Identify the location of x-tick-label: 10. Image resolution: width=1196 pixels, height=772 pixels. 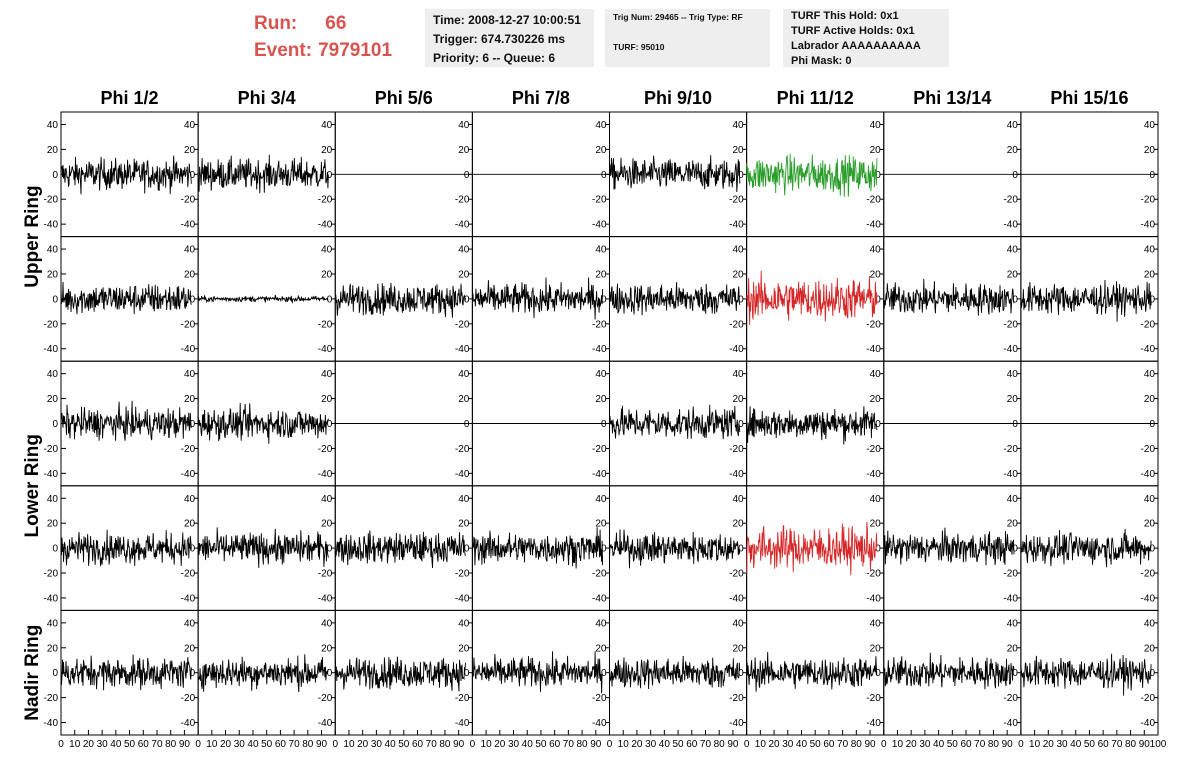
(75, 744).